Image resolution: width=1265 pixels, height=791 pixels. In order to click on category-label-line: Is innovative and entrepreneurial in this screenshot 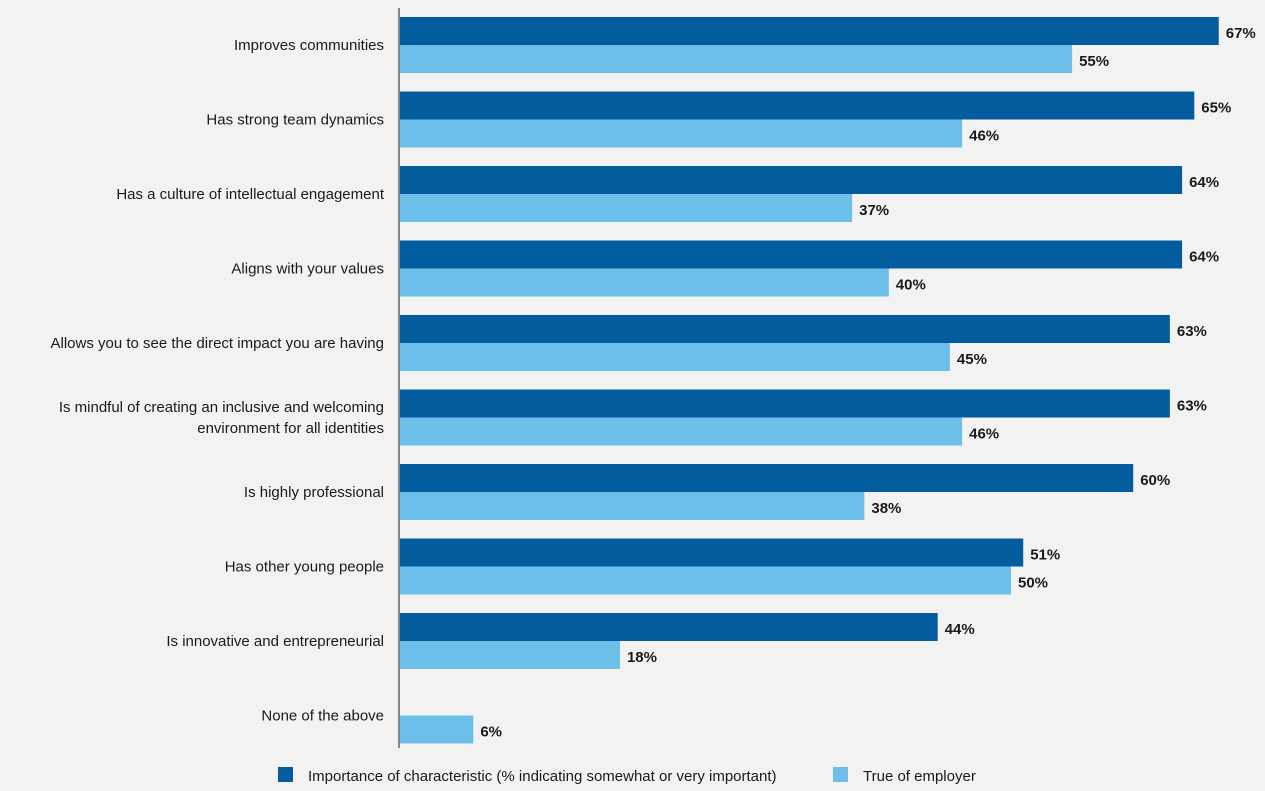, I will do `click(275, 641)`.